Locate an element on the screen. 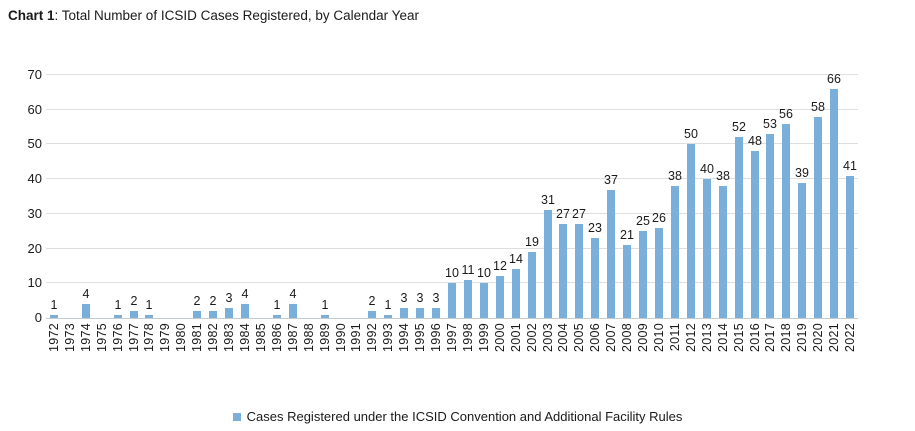 Image resolution: width=915 pixels, height=431 pixels. bar-value-label: 66 is located at coordinates (834, 79).